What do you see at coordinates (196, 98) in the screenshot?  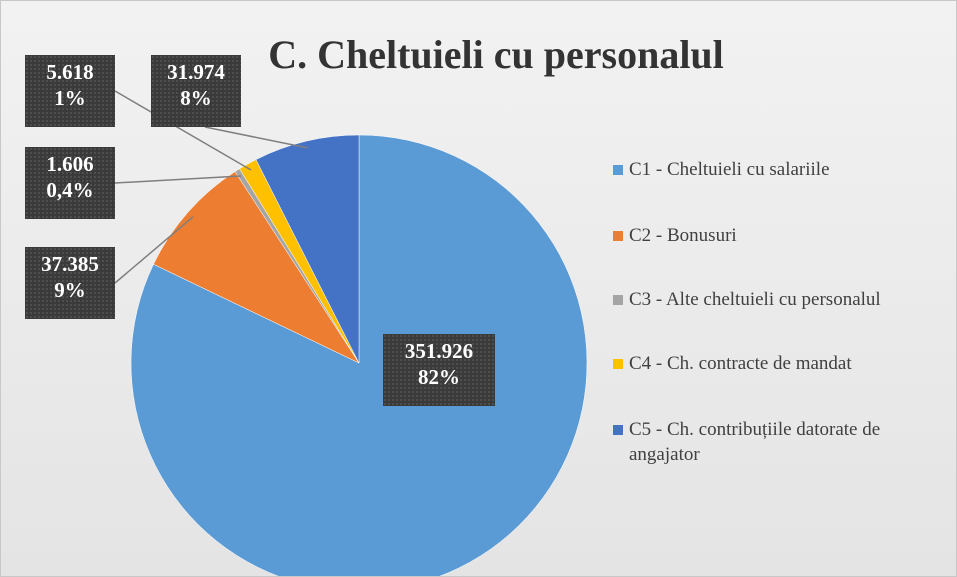 I see `percent-label: 8%` at bounding box center [196, 98].